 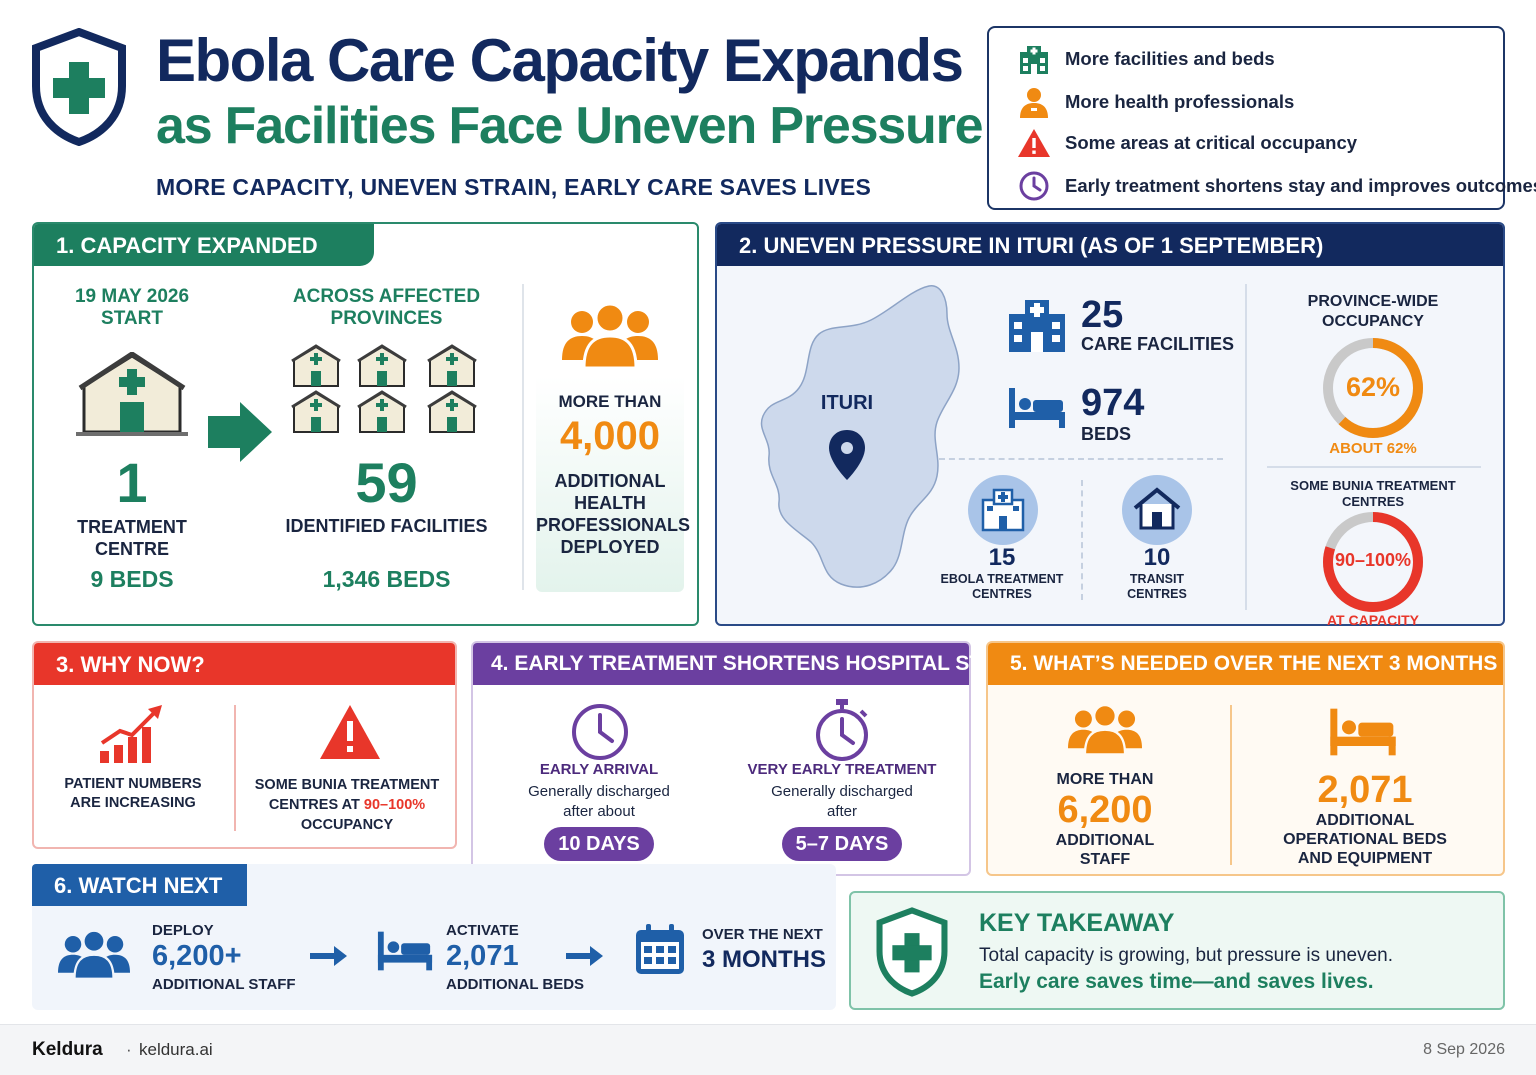 What do you see at coordinates (1034, 103) in the screenshot?
I see `health-worker-icon` at bounding box center [1034, 103].